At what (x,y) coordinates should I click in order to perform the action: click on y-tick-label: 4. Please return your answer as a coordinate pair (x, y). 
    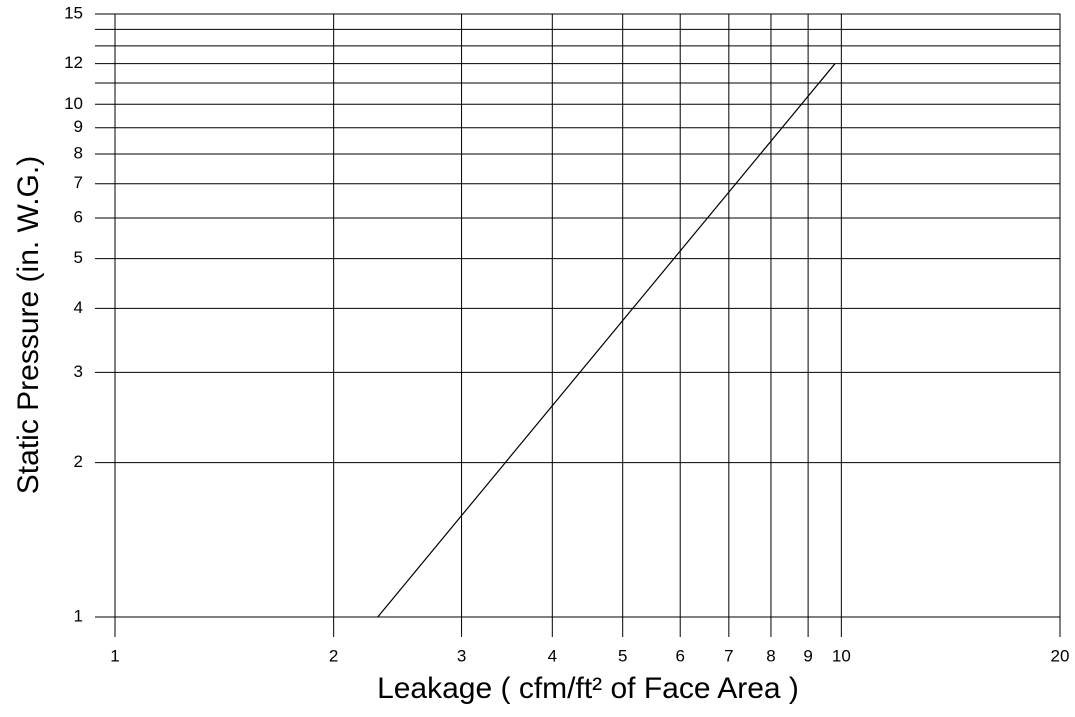
    Looking at the image, I should click on (78, 307).